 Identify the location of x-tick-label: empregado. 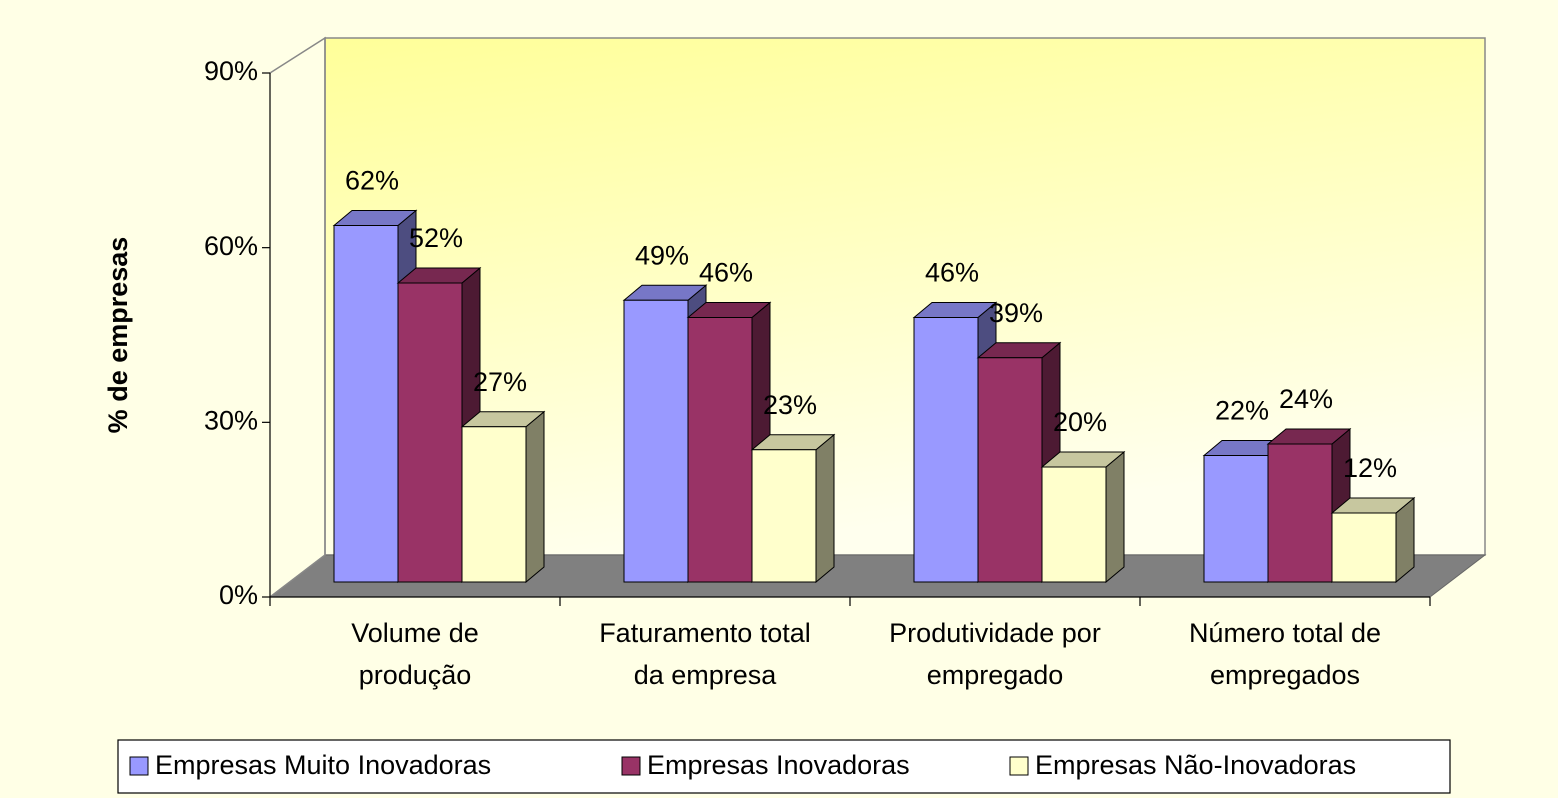
(995, 675).